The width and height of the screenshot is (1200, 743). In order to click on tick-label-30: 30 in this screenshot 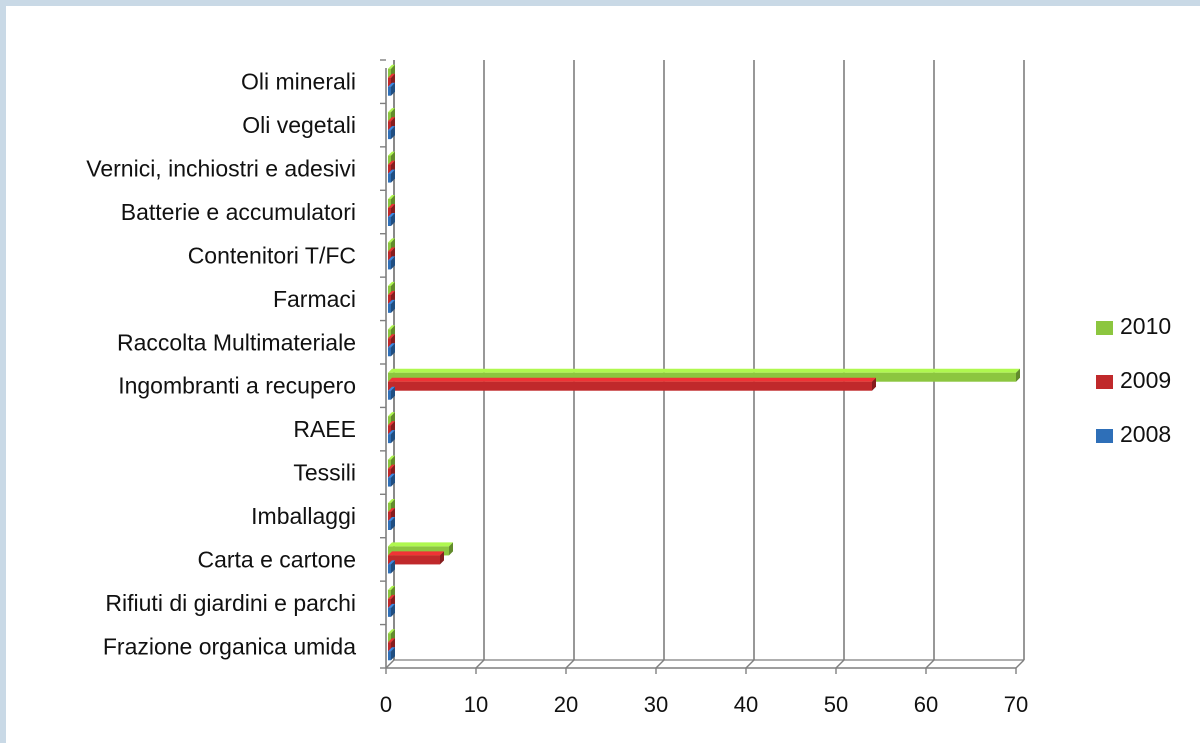, I will do `click(656, 704)`.